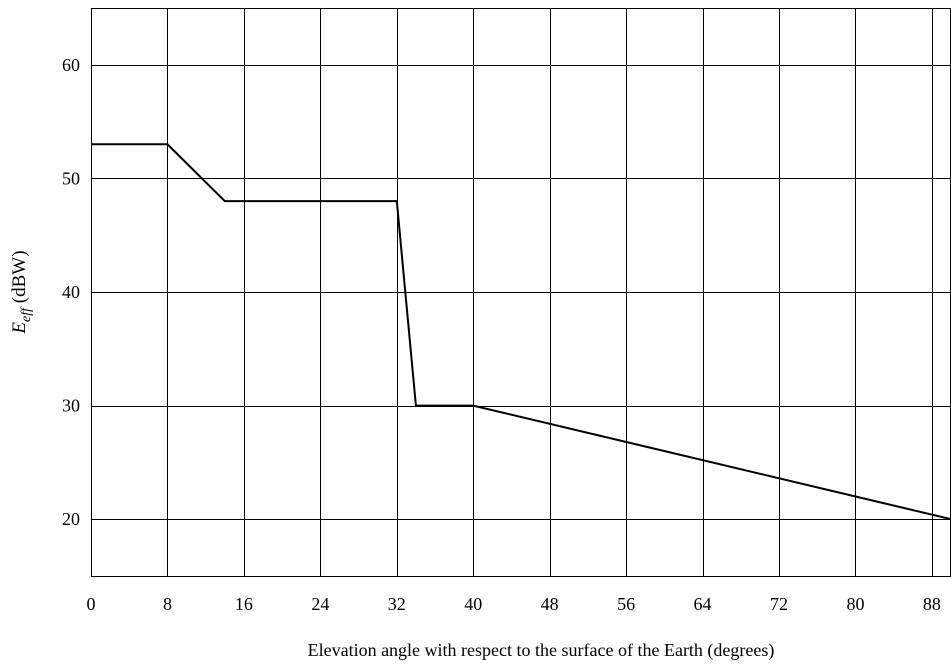 Image resolution: width=951 pixels, height=666 pixels. I want to click on y-tick-labels: 20 30 40 50 60, so click(71, 292).